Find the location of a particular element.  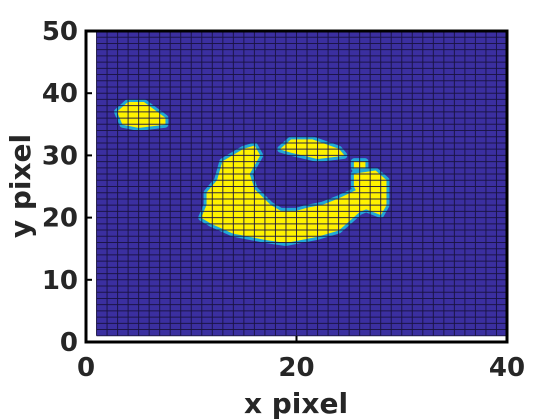

y-axis-ticks: 0 10 20 30 40 50 is located at coordinates (67, 187).